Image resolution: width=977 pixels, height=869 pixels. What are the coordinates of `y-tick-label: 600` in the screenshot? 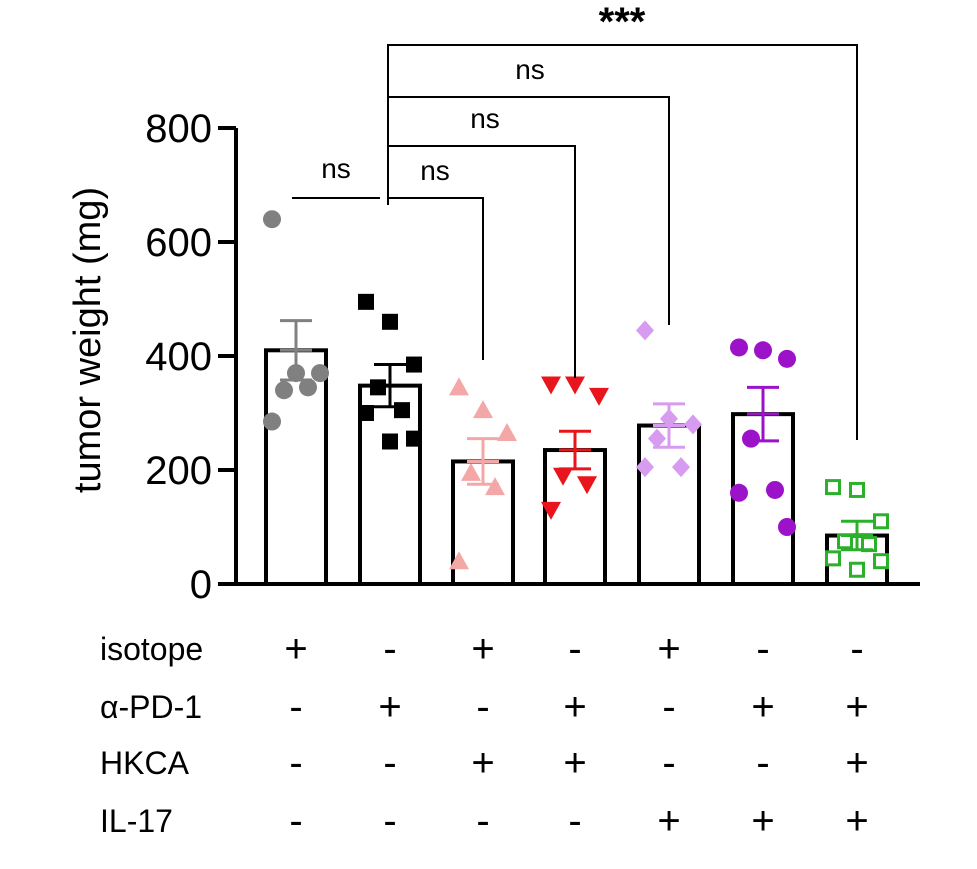 It's located at (178, 243).